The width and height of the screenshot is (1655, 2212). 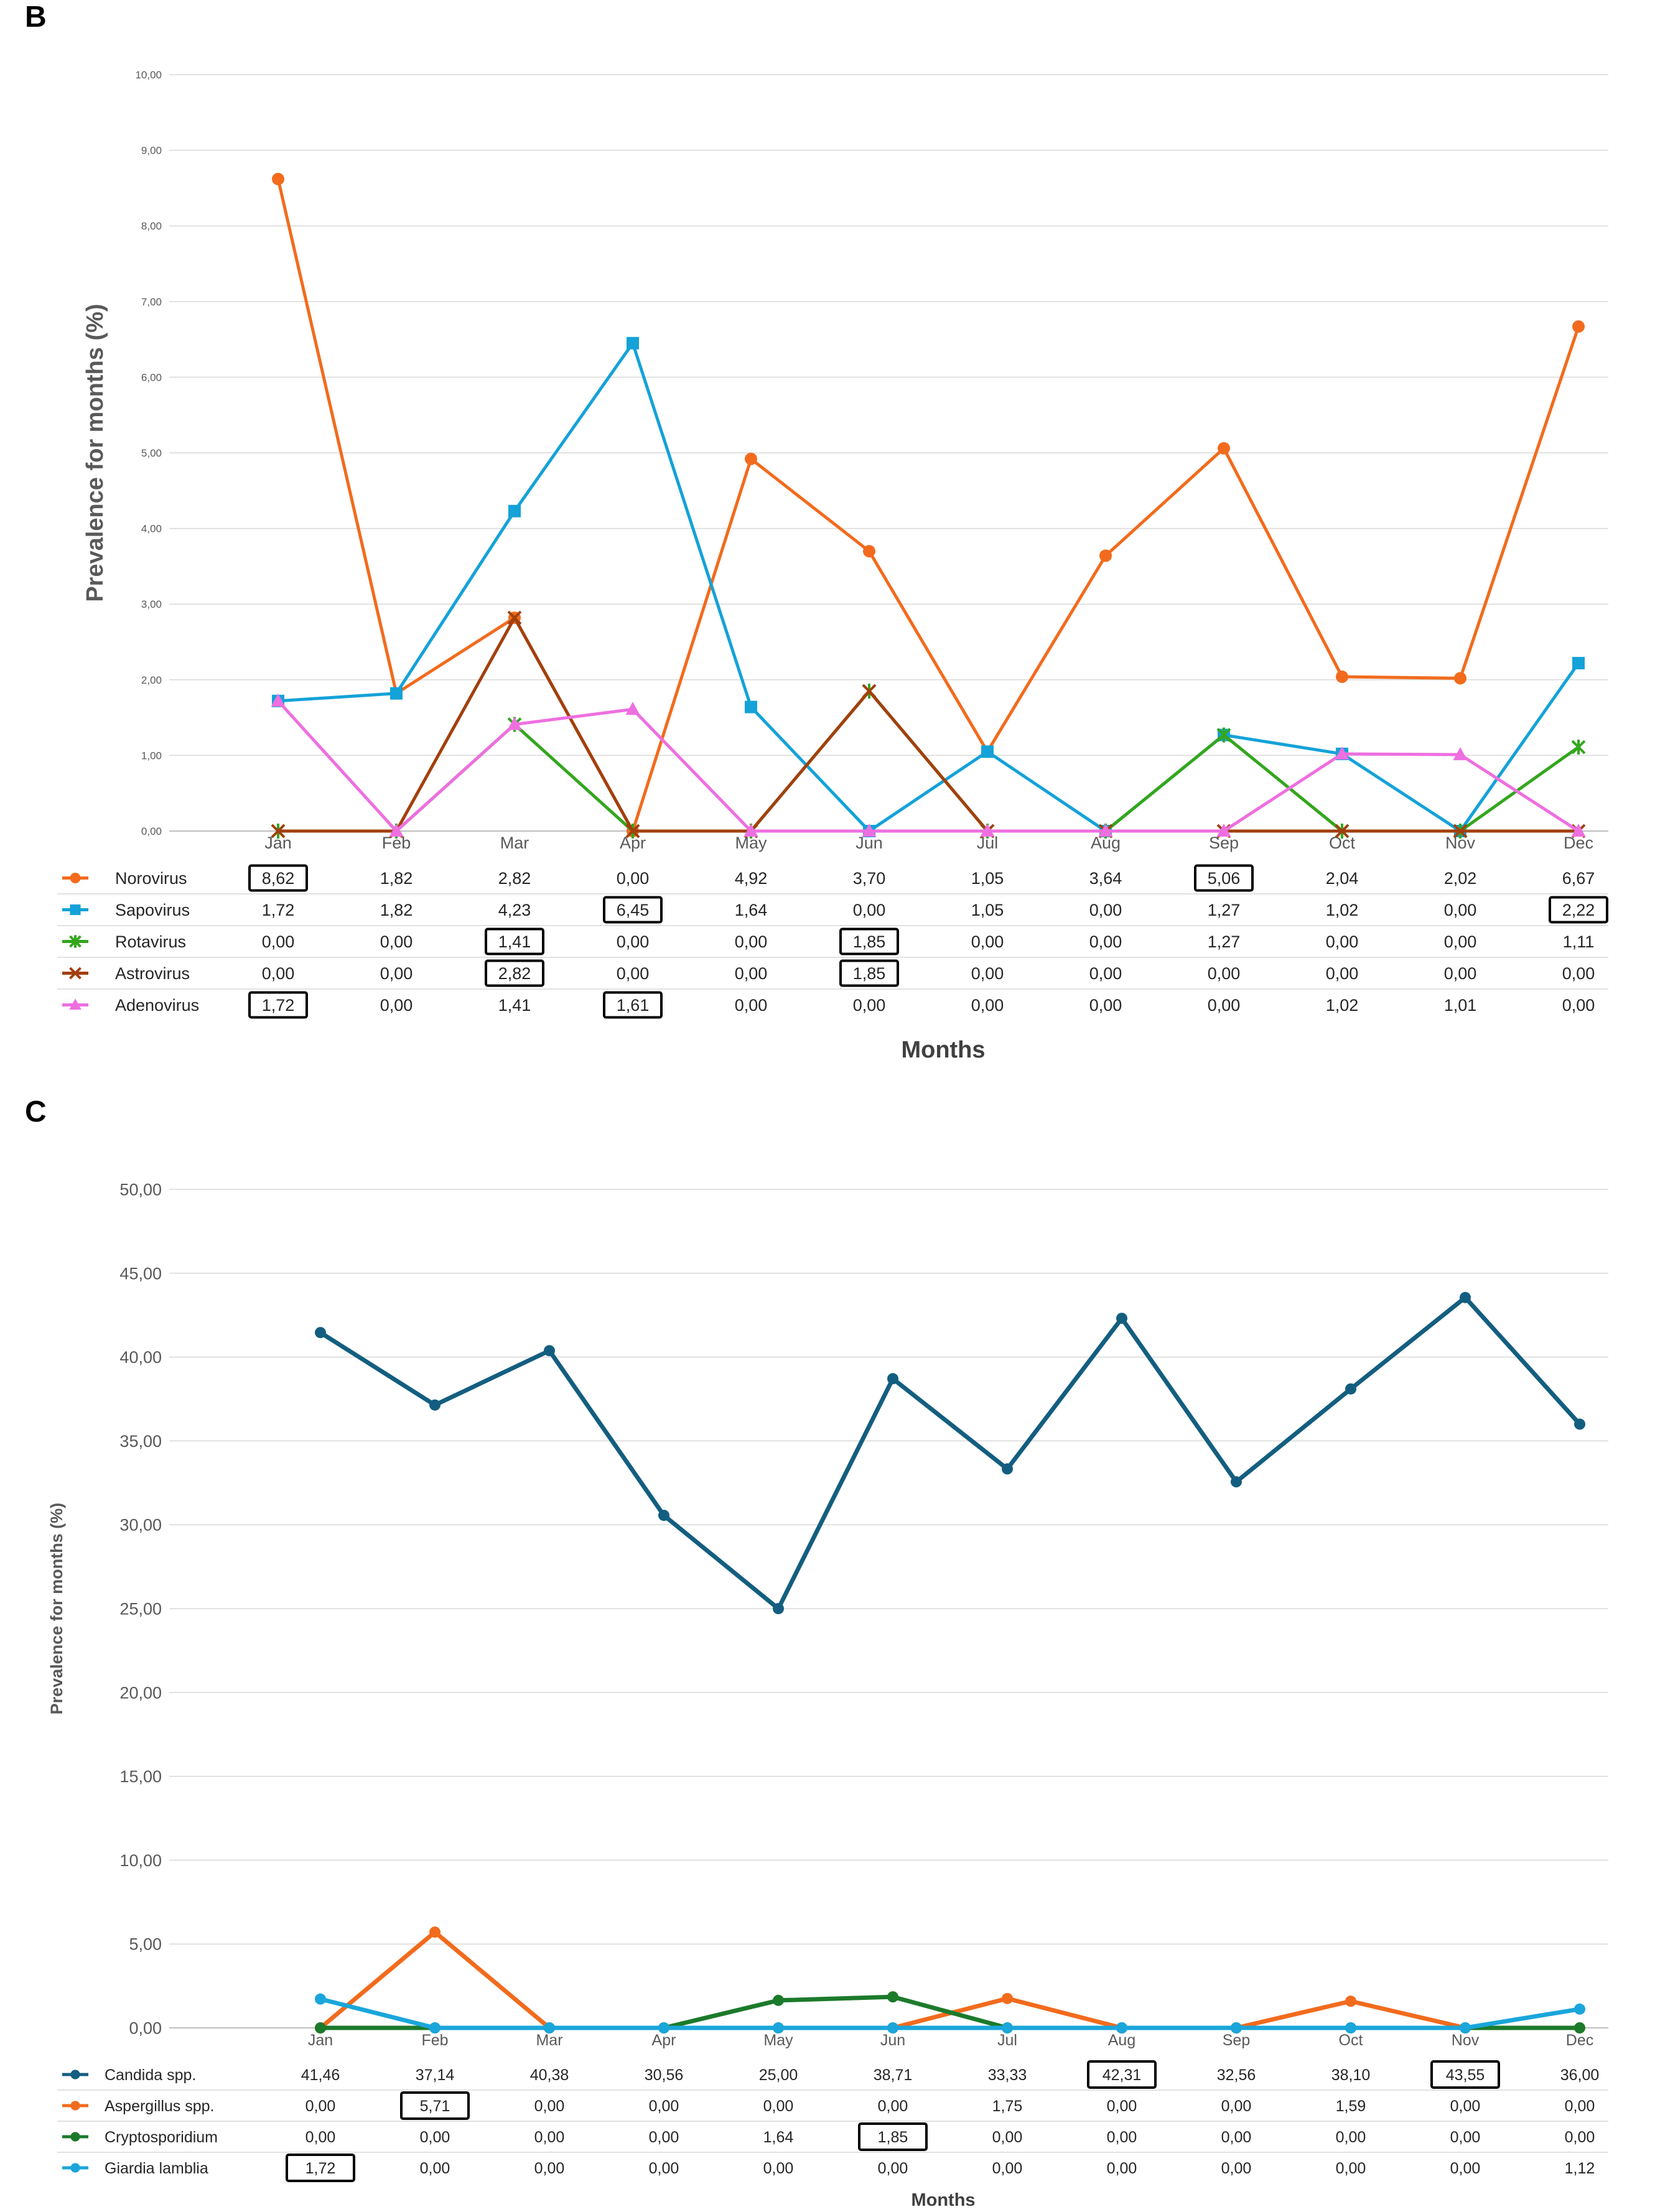 I want to click on data-label: 1,61, so click(x=633, y=1005).